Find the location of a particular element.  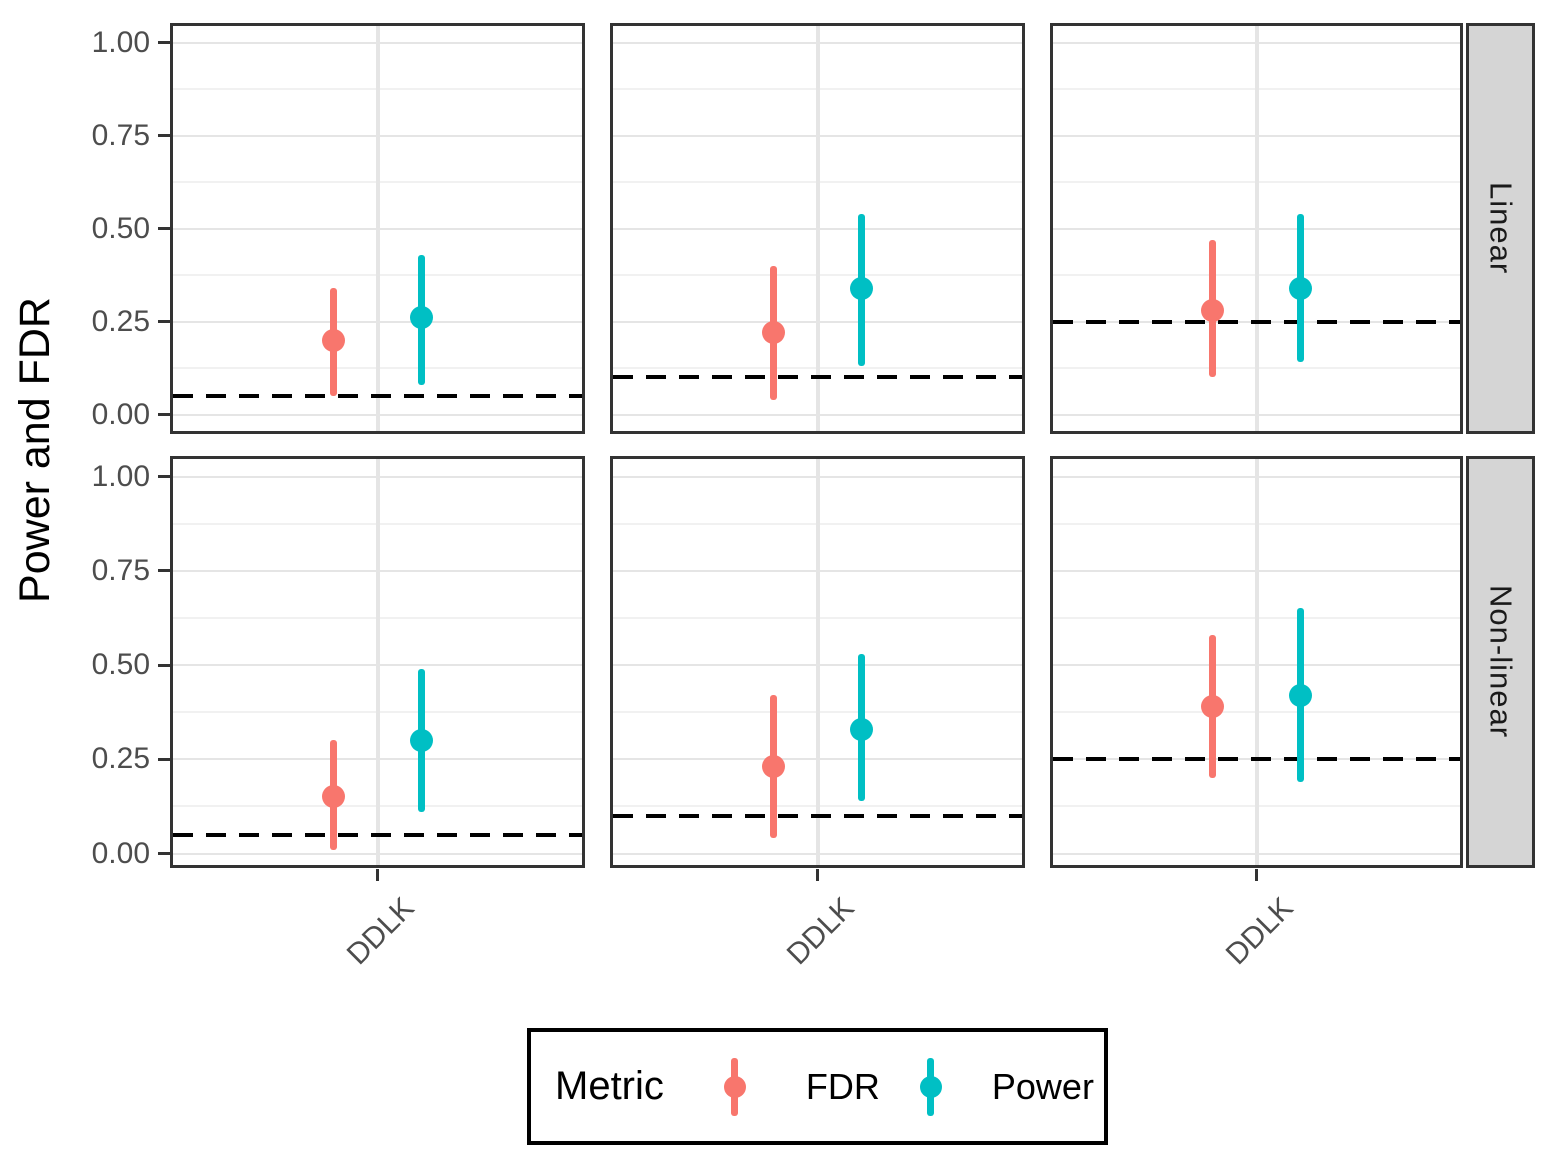

legend-box: Metric FDR Power is located at coordinates (817, 1086).